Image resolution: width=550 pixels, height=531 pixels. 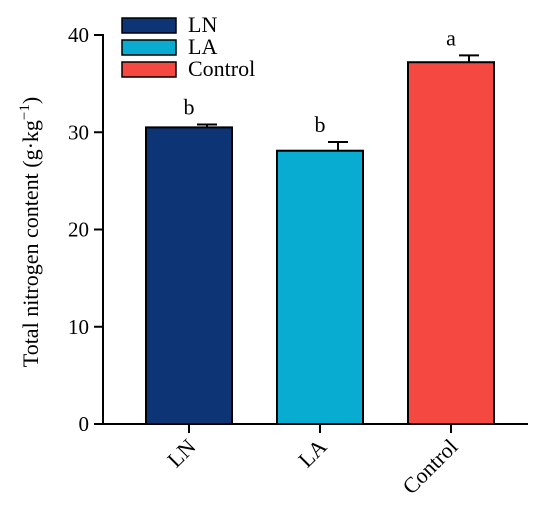 I want to click on y-tick-label: 40, so click(x=78, y=35).